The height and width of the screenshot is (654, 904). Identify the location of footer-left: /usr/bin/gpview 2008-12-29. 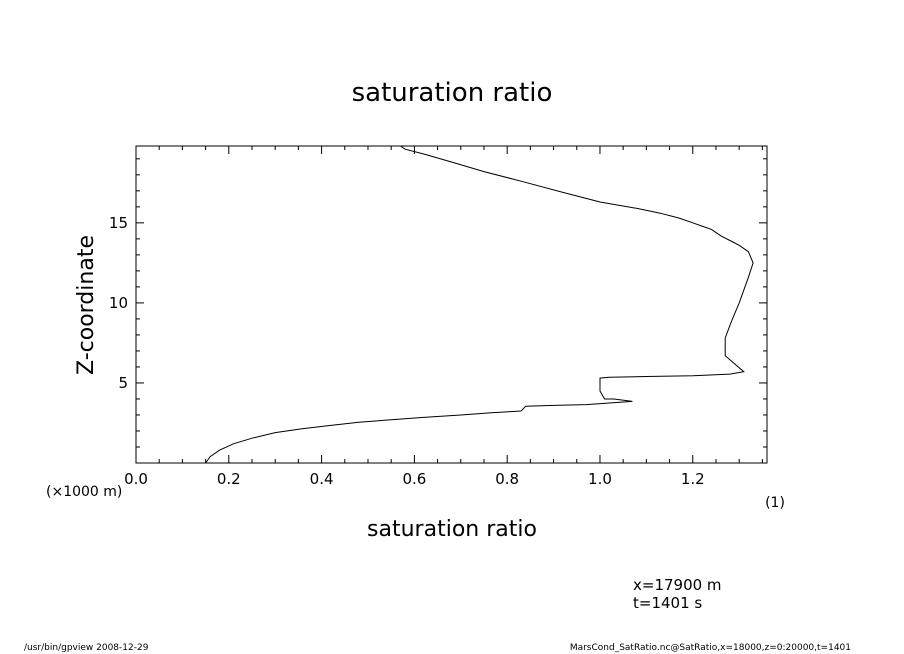
(86, 648).